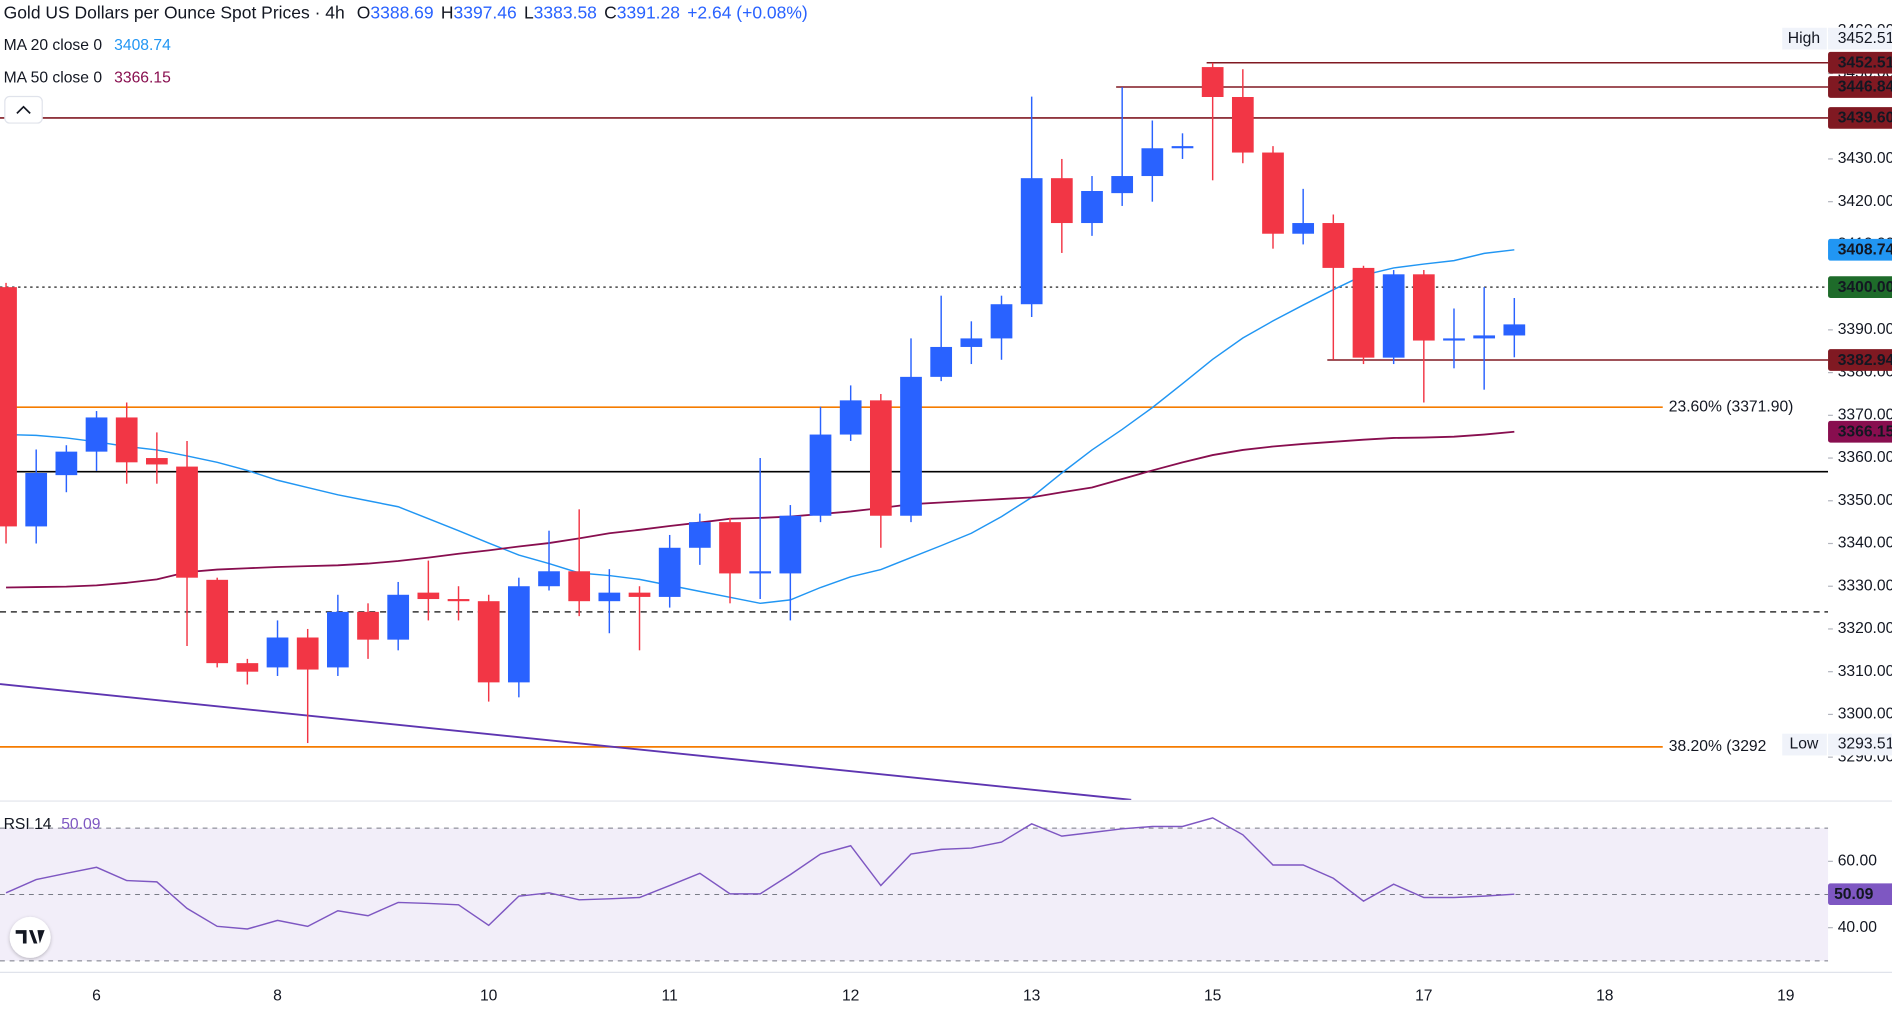 This screenshot has width=1892, height=1011. What do you see at coordinates (1865, 201) in the screenshot?
I see `y-tick-label: 3420.00` at bounding box center [1865, 201].